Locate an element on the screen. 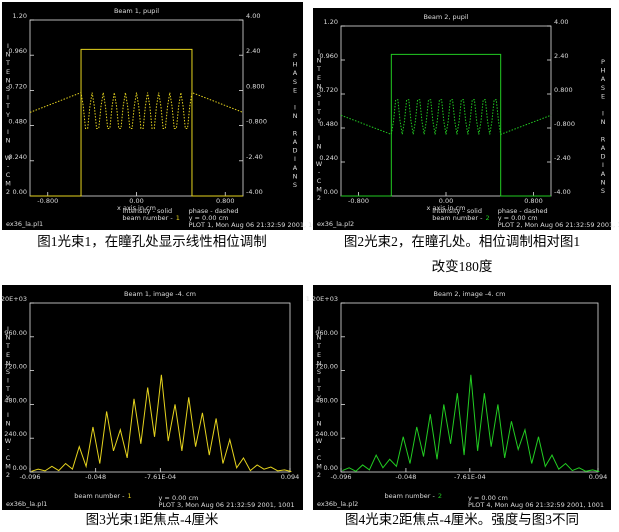  file-name: ex36_la.pl1 is located at coordinates (24, 224).